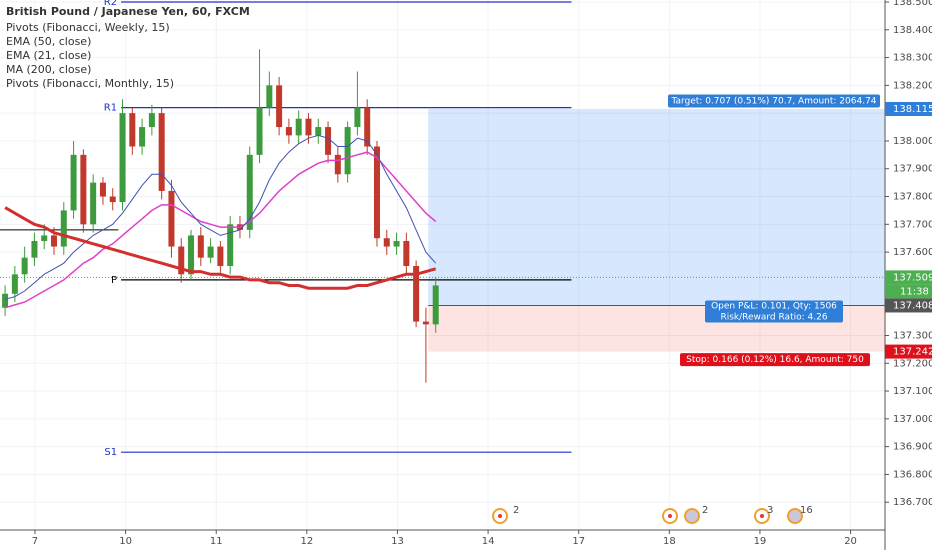 This screenshot has width=932, height=550. I want to click on y-tick-label: 138.000, so click(912, 141).